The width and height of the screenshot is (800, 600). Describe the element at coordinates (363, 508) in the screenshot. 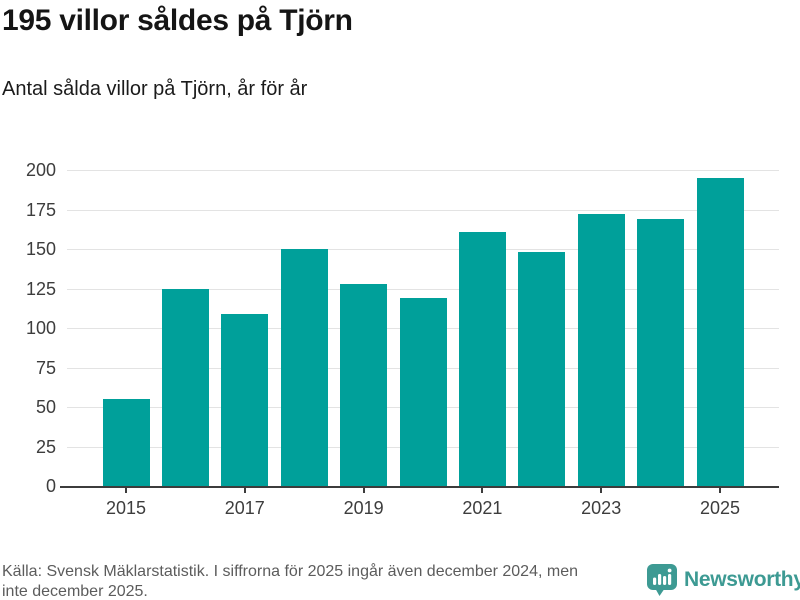

I see `x-axis-label-2019: 2019` at that location.